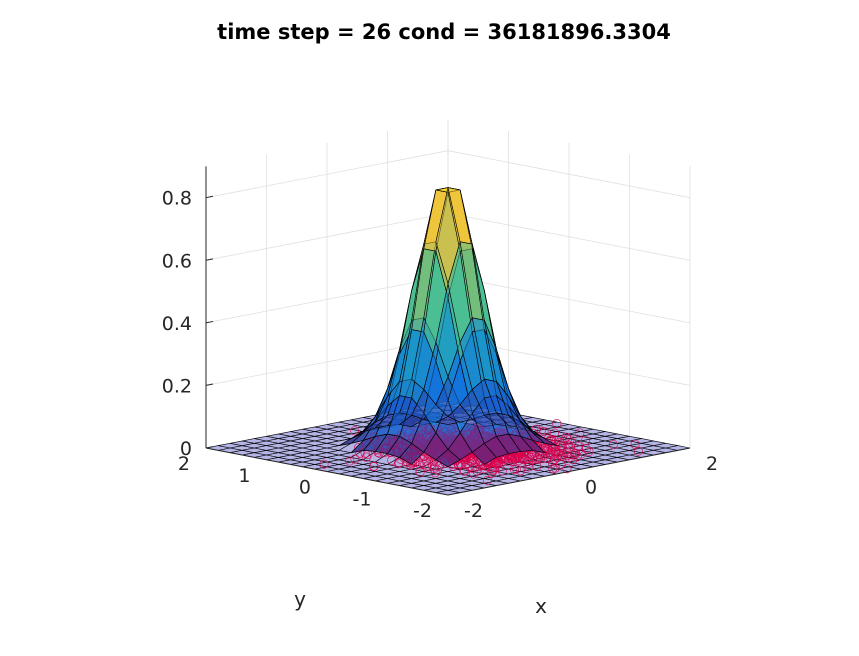 The height and width of the screenshot is (656, 859). I want to click on z-tick-label: 0.2, so click(177, 386).